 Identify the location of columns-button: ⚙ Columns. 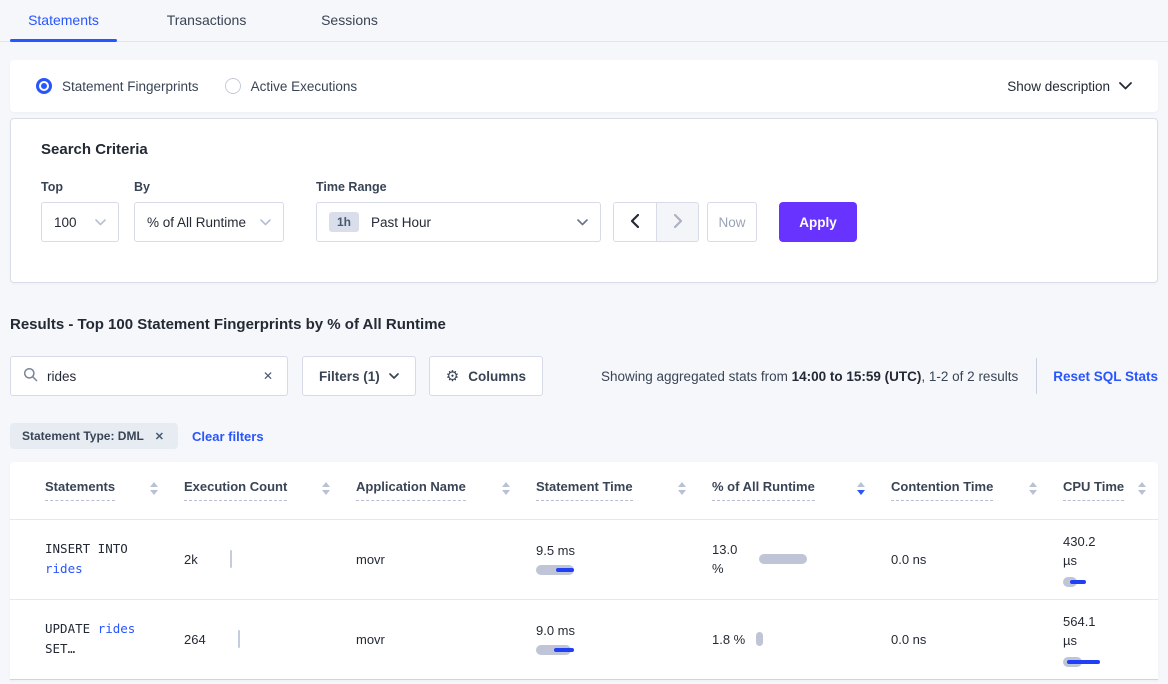
(485, 376).